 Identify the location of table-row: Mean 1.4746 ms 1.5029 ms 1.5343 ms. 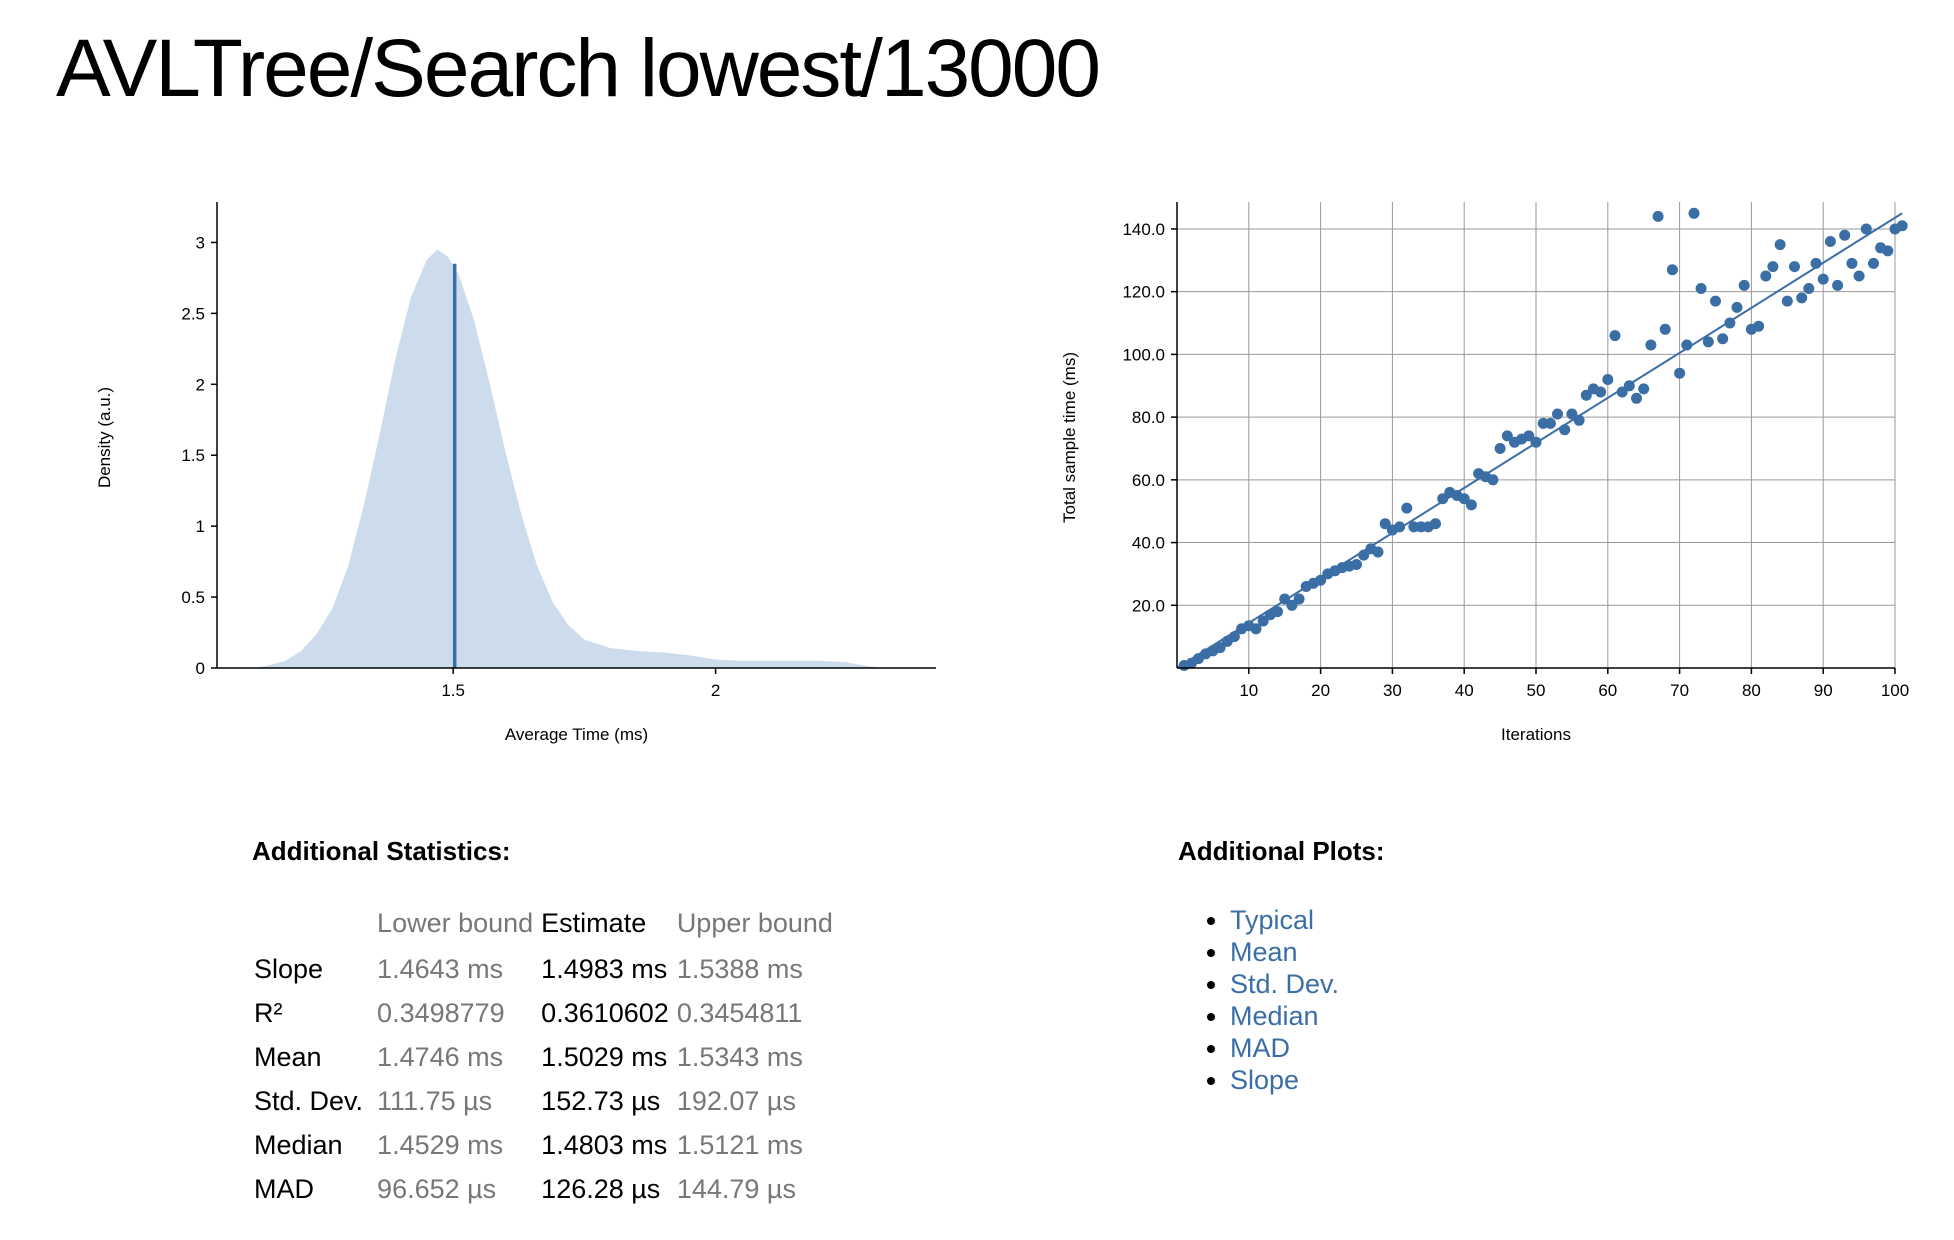
(543, 1057).